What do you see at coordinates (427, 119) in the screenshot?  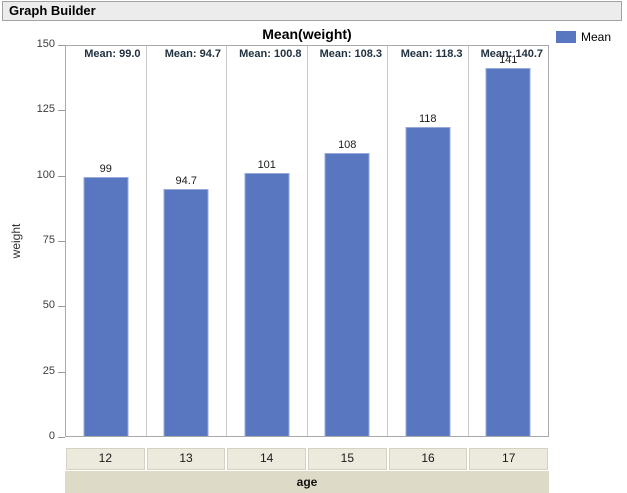 I see `bar-value-label: 118` at bounding box center [427, 119].